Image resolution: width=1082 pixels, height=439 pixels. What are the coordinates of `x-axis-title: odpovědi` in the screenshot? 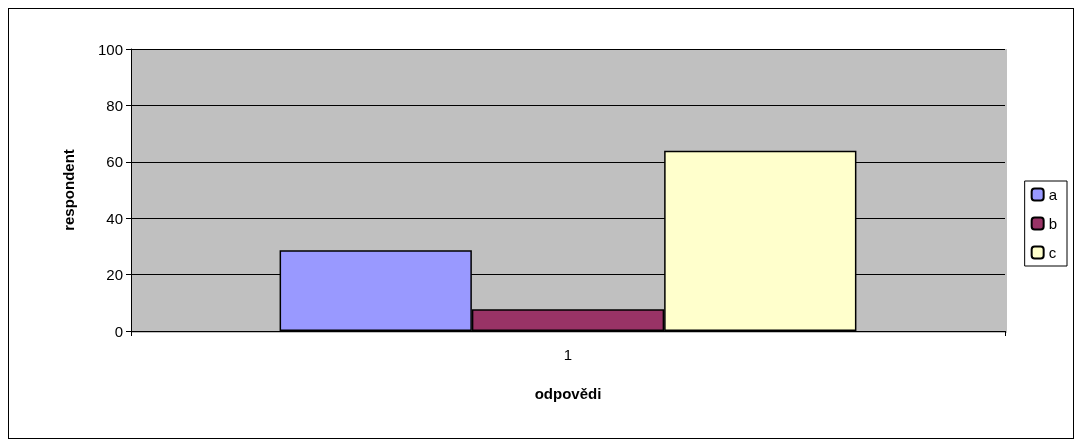 It's located at (568, 393).